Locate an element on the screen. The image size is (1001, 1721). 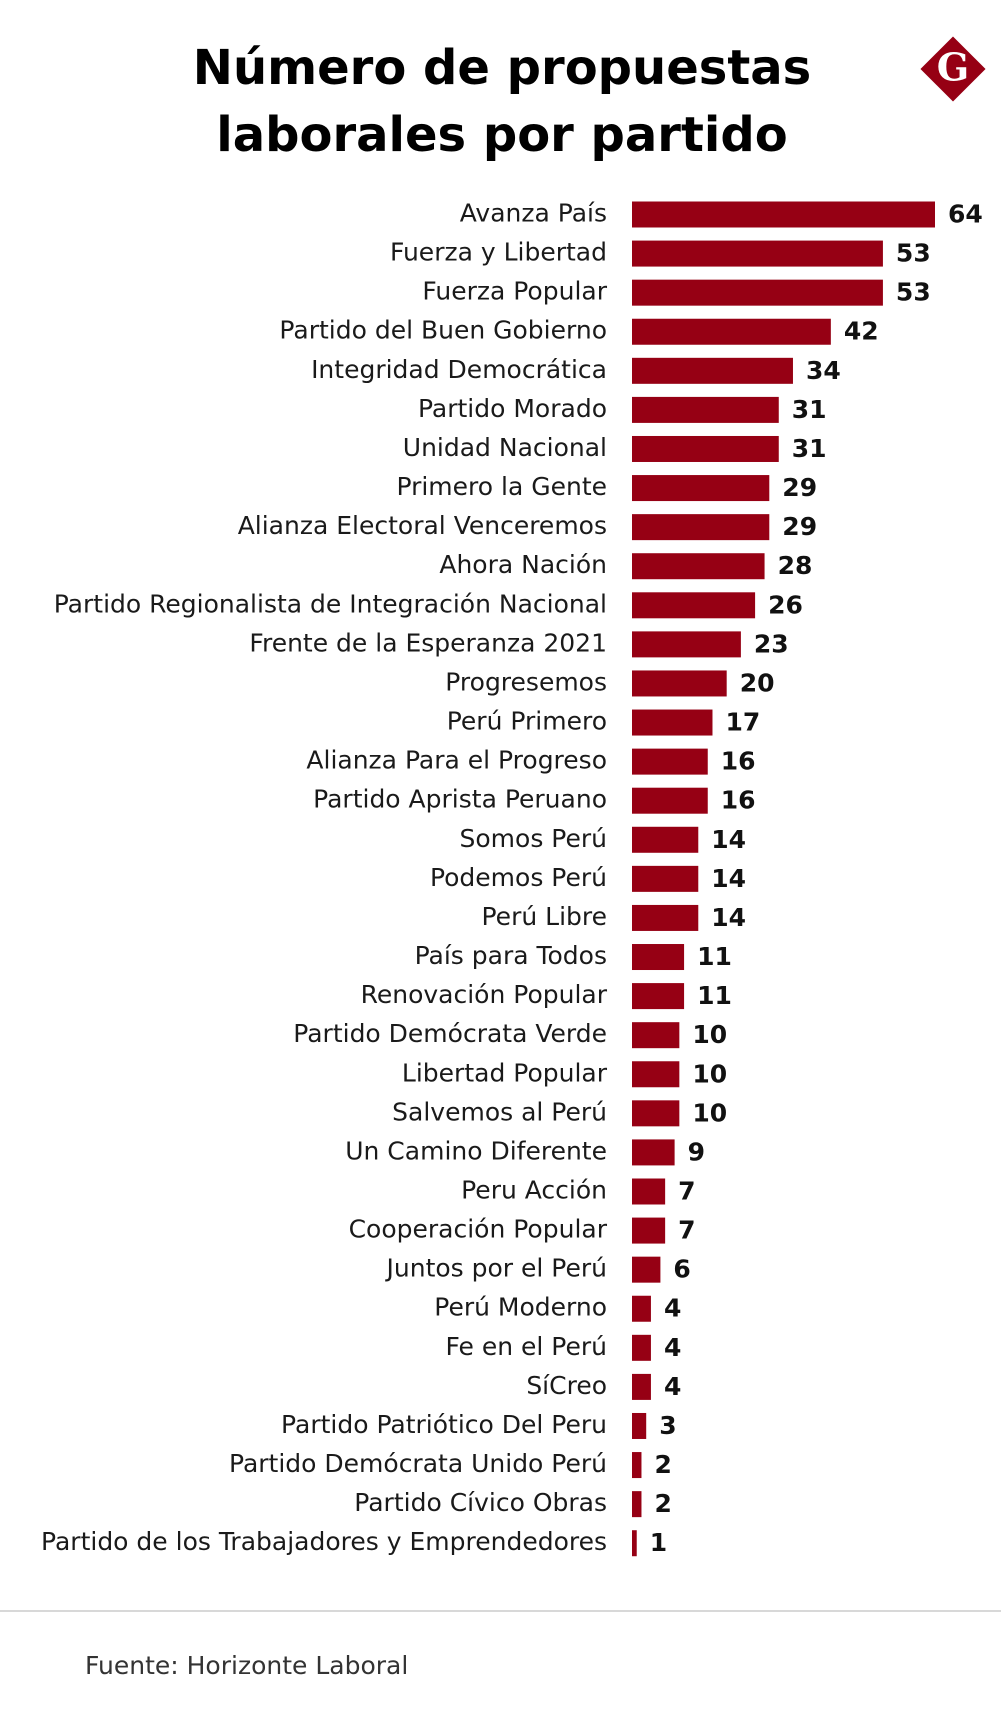
category-label: Progresemos is located at coordinates (526, 681).